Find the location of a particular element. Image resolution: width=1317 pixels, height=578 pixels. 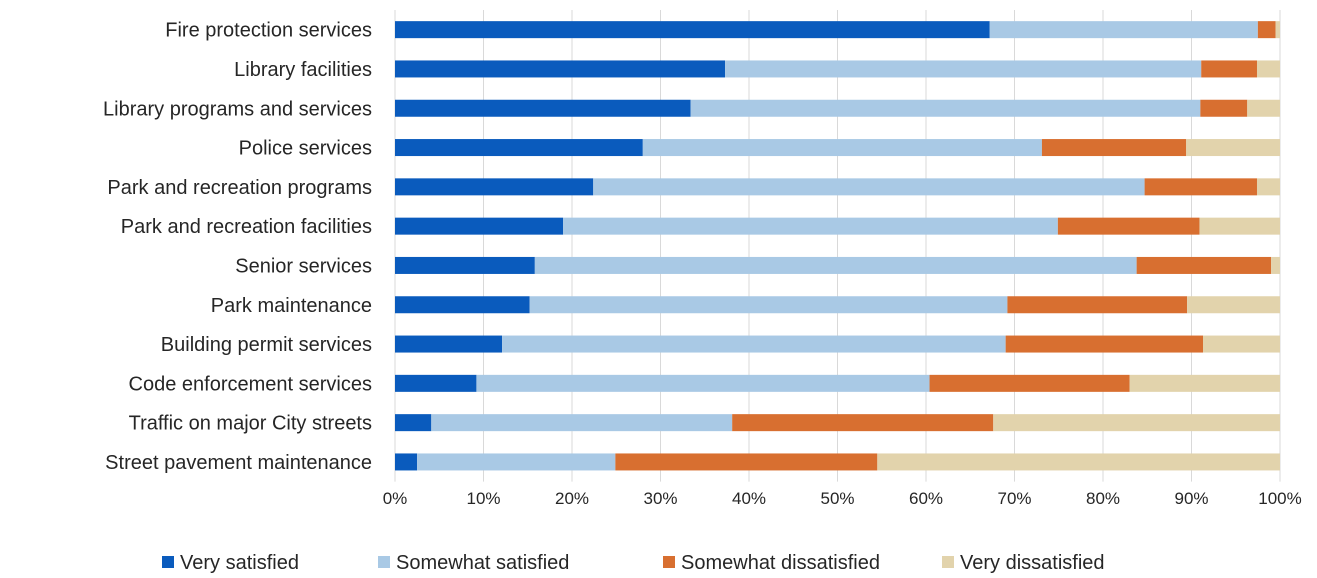

category-label: Park and recreation facilities is located at coordinates (246, 227).